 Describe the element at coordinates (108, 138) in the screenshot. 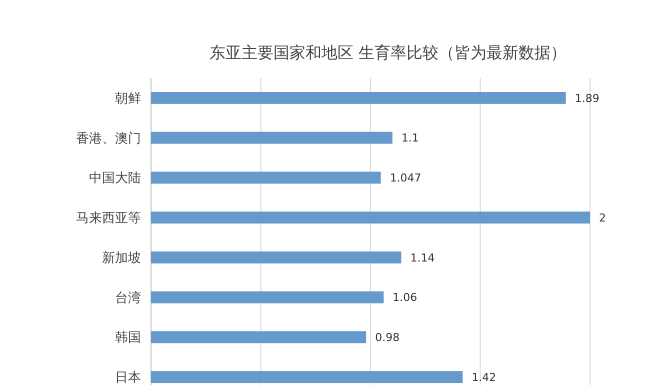

I see `y-tick-label: 香港、澳门` at that location.